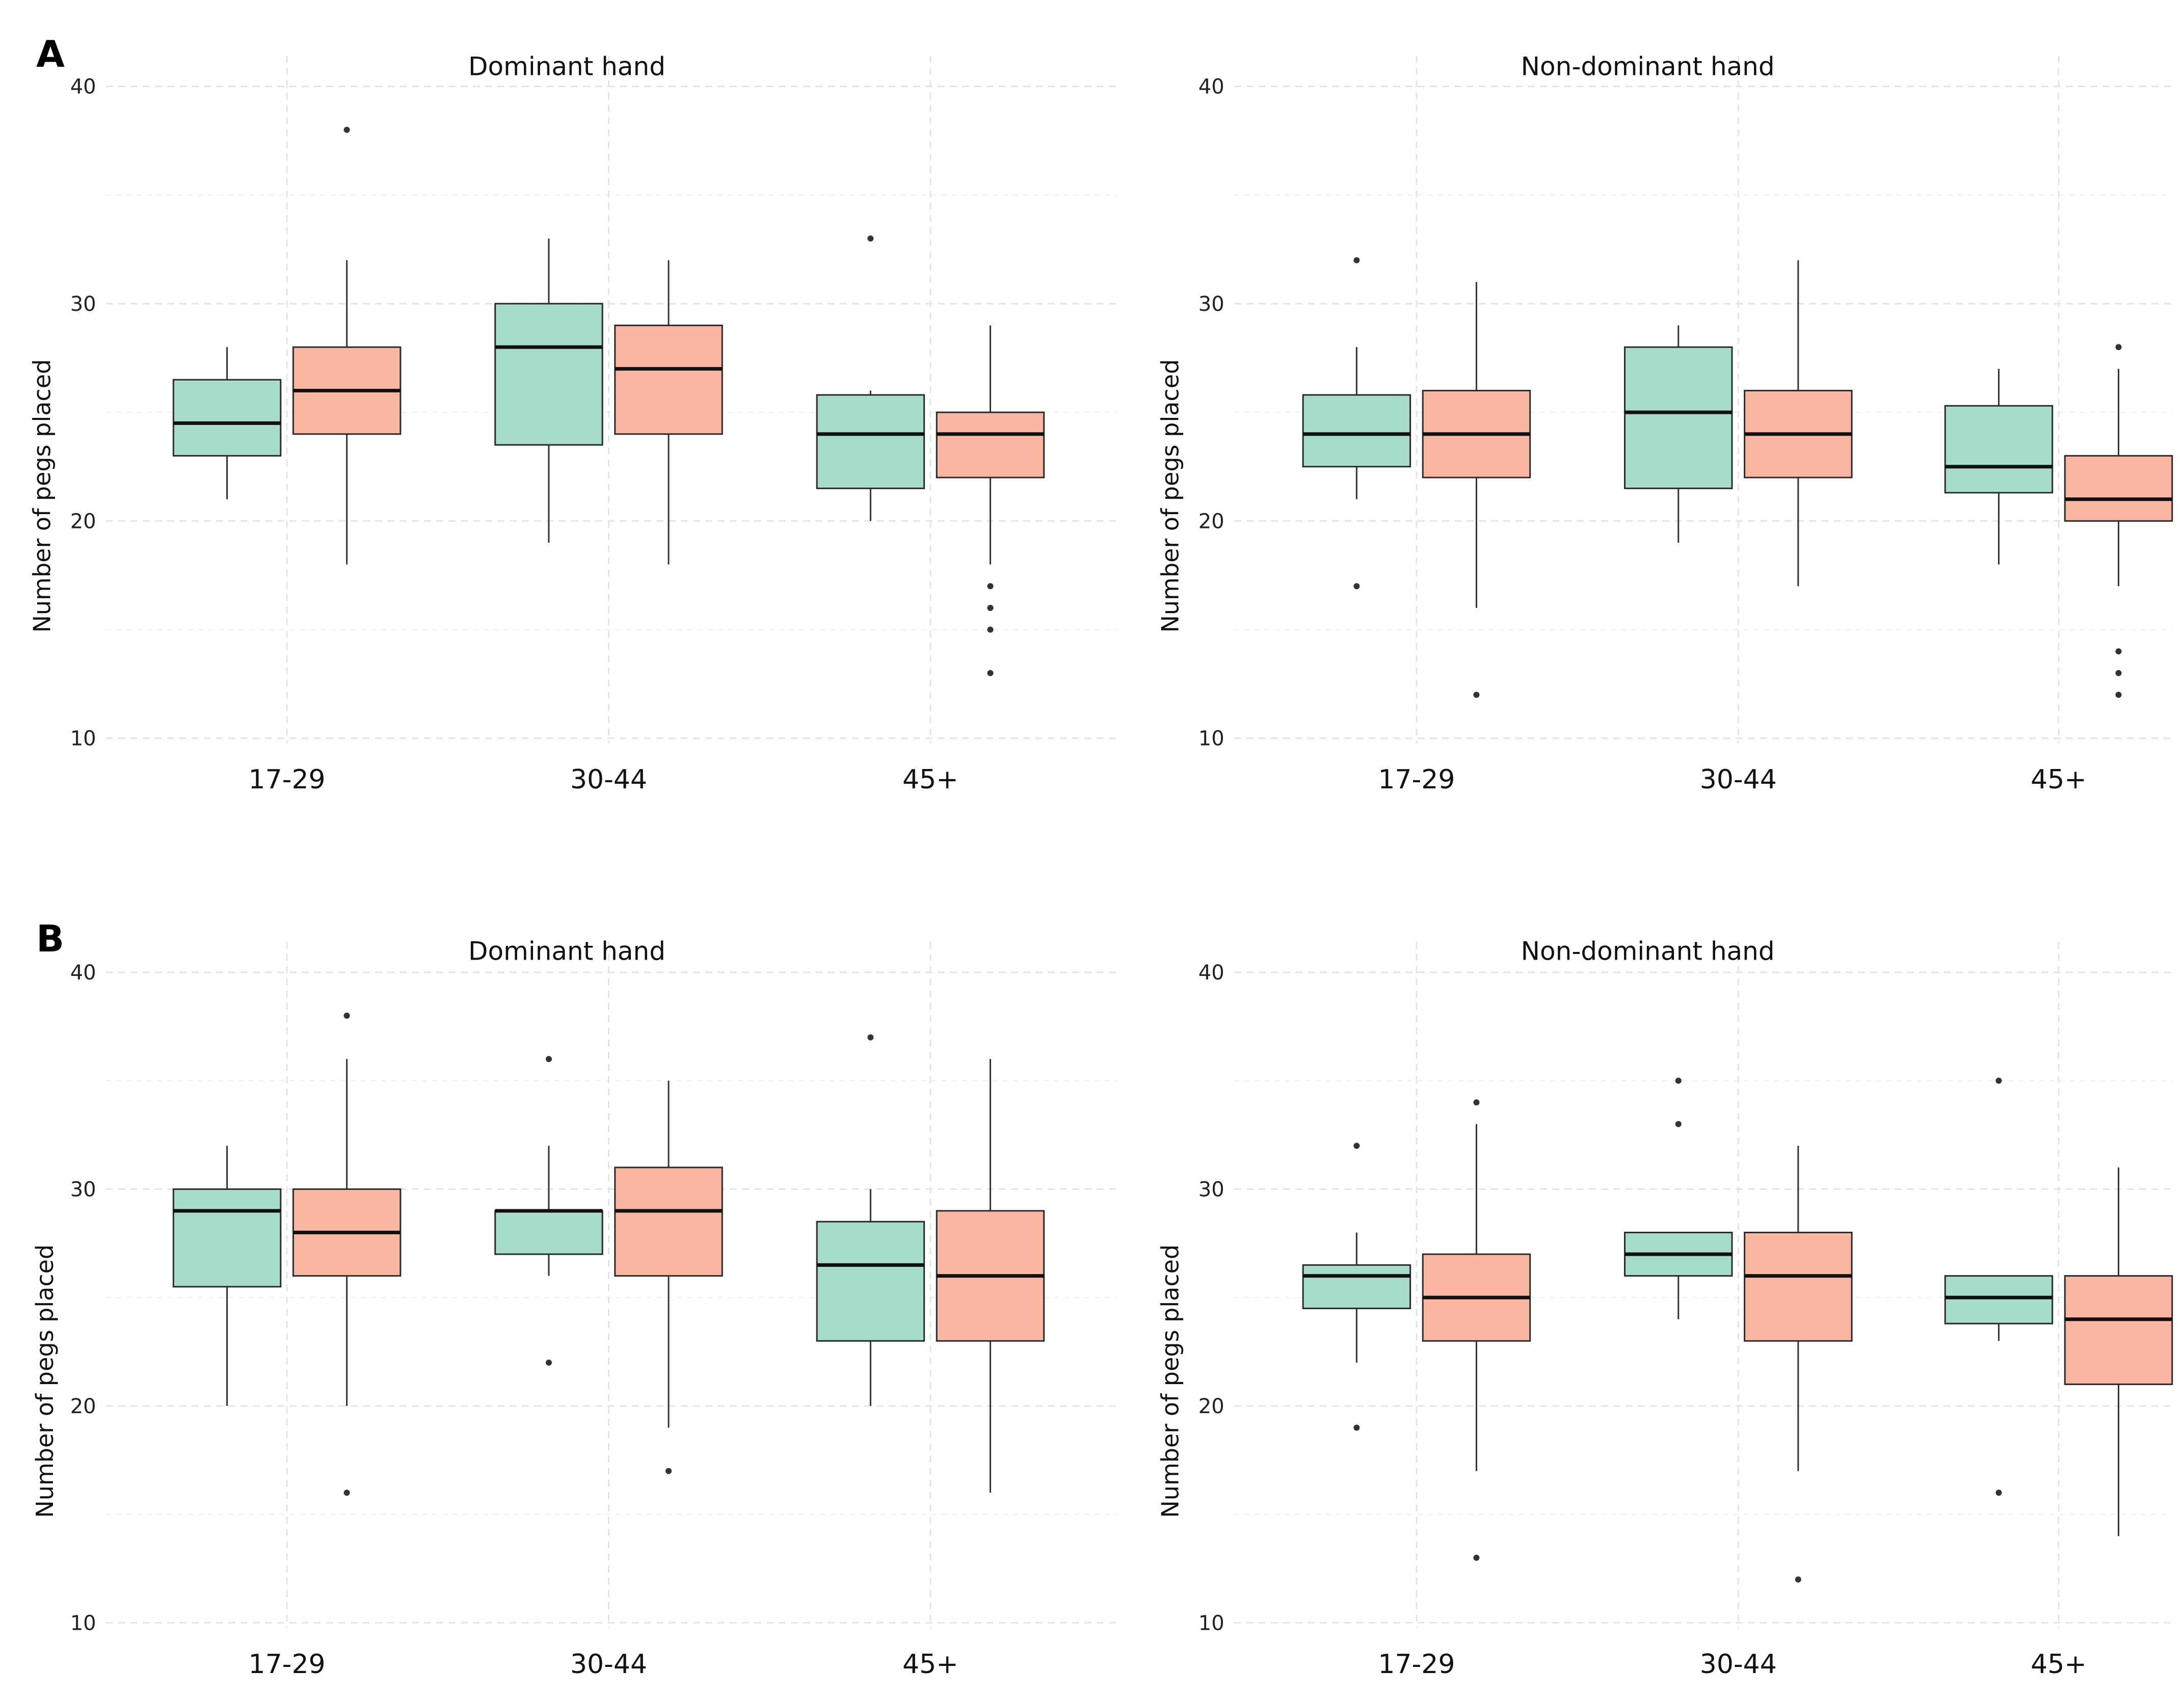  Describe the element at coordinates (50, 54) in the screenshot. I see `panel-letter: A` at that location.